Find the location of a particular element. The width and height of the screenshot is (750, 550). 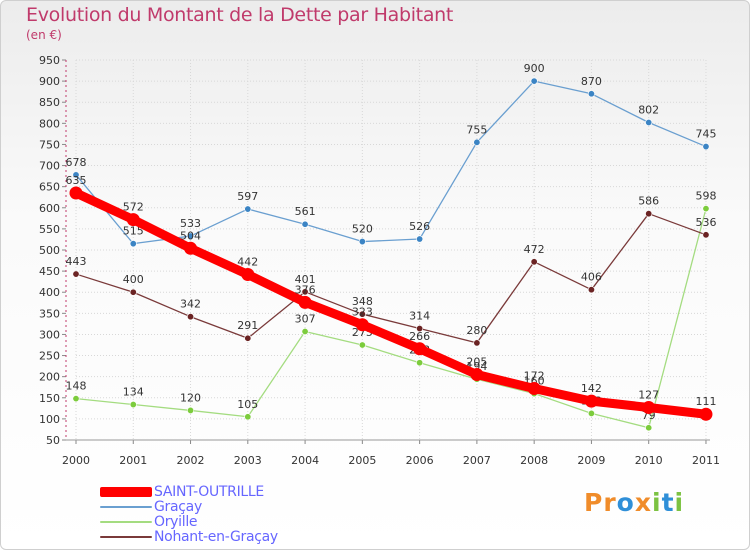

data-label-nohant-en-gracay: 536 is located at coordinates (705, 222).